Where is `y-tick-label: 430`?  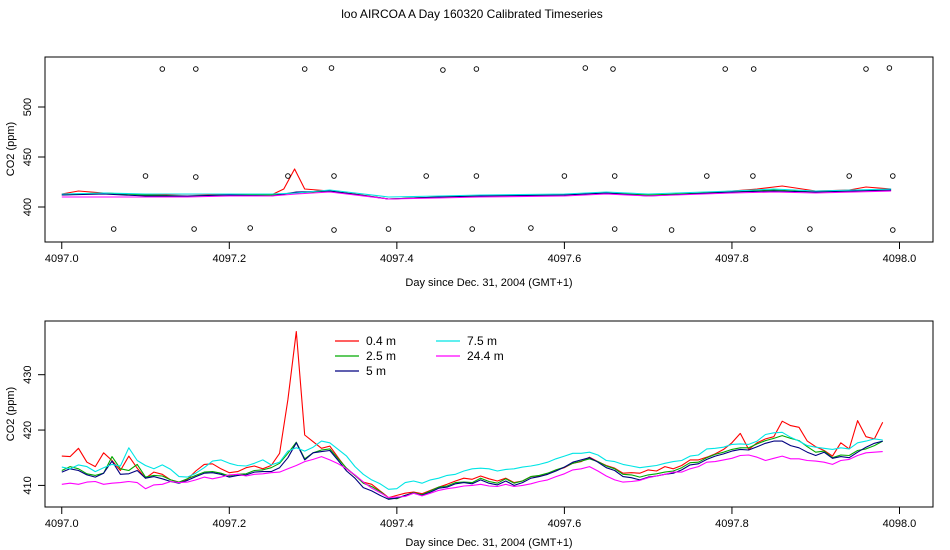 y-tick-label: 430 is located at coordinates (28, 375).